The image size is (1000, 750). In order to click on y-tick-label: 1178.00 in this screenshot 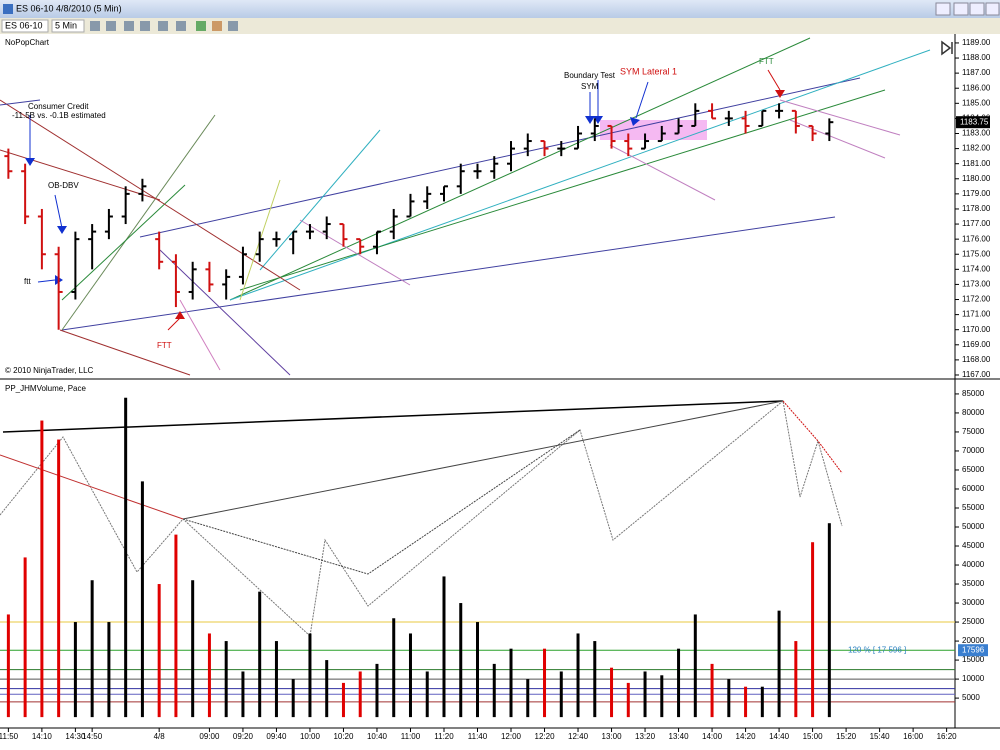, I will do `click(976, 208)`.